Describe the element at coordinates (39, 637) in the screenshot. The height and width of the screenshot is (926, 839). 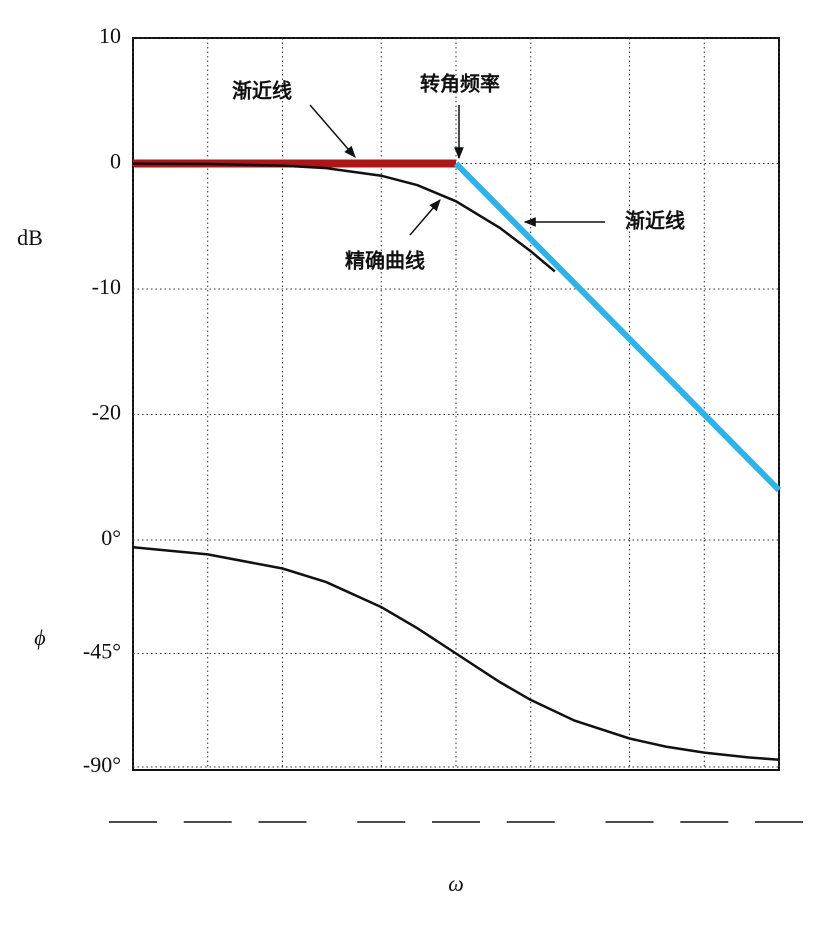
I see `y-axis-label: ϕ` at that location.